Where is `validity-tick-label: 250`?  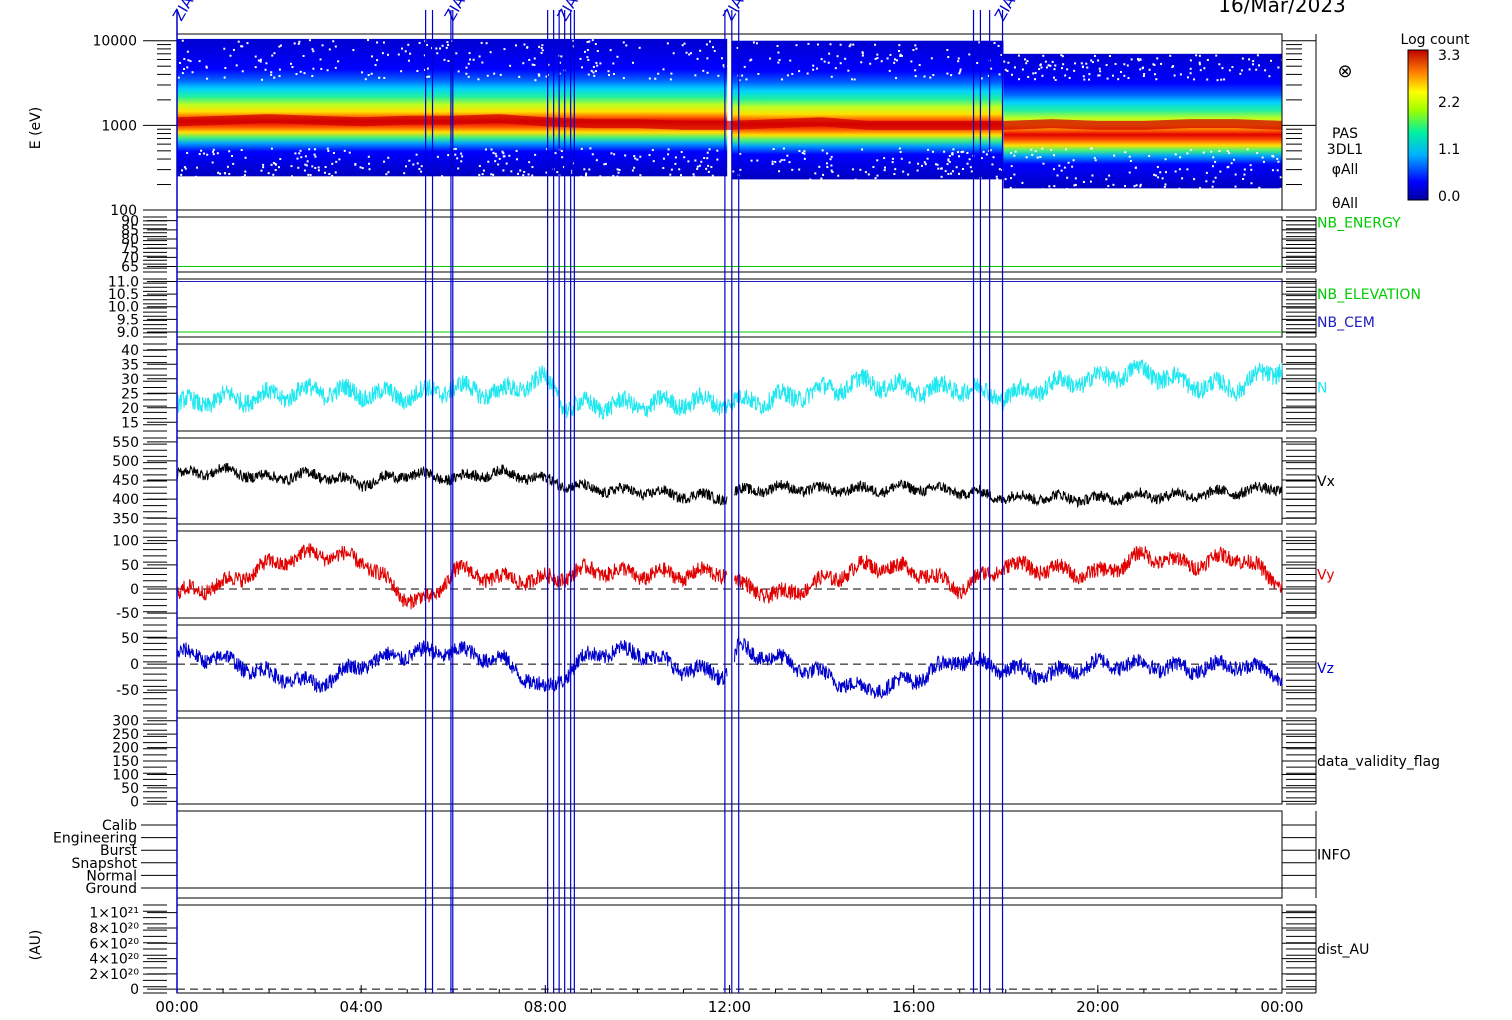 validity-tick-label: 250 is located at coordinates (125, 735).